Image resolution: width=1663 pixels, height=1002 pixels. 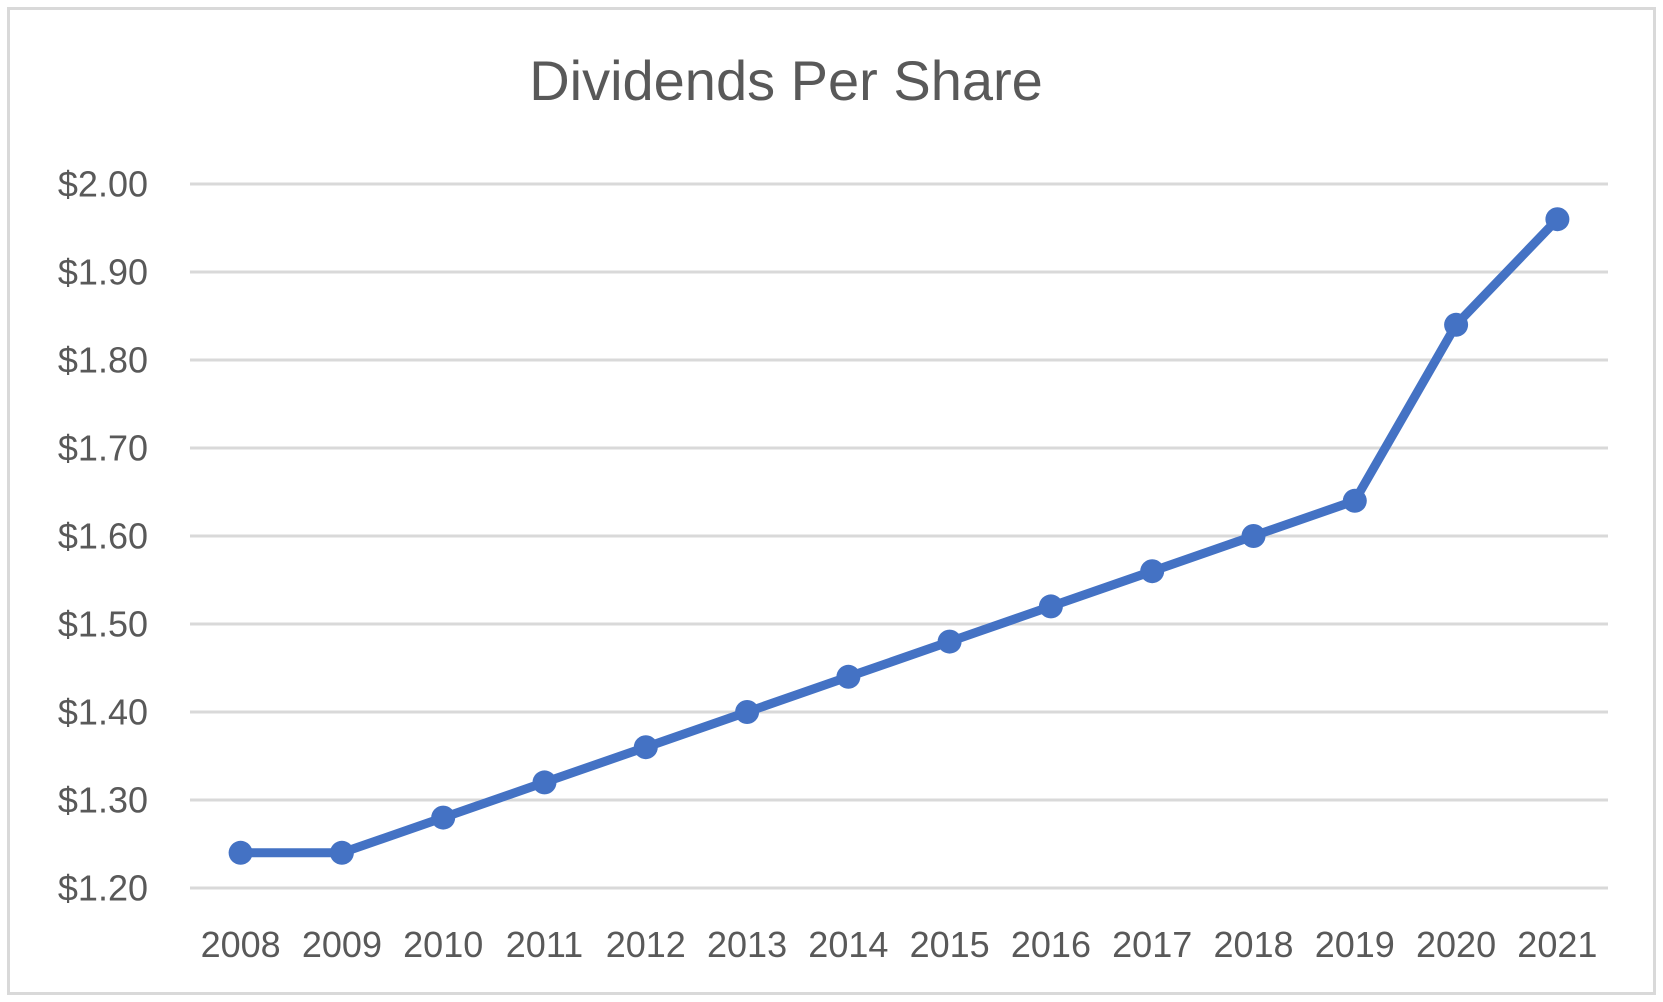 What do you see at coordinates (1051, 944) in the screenshot?
I see `x-tick-label: 2016` at bounding box center [1051, 944].